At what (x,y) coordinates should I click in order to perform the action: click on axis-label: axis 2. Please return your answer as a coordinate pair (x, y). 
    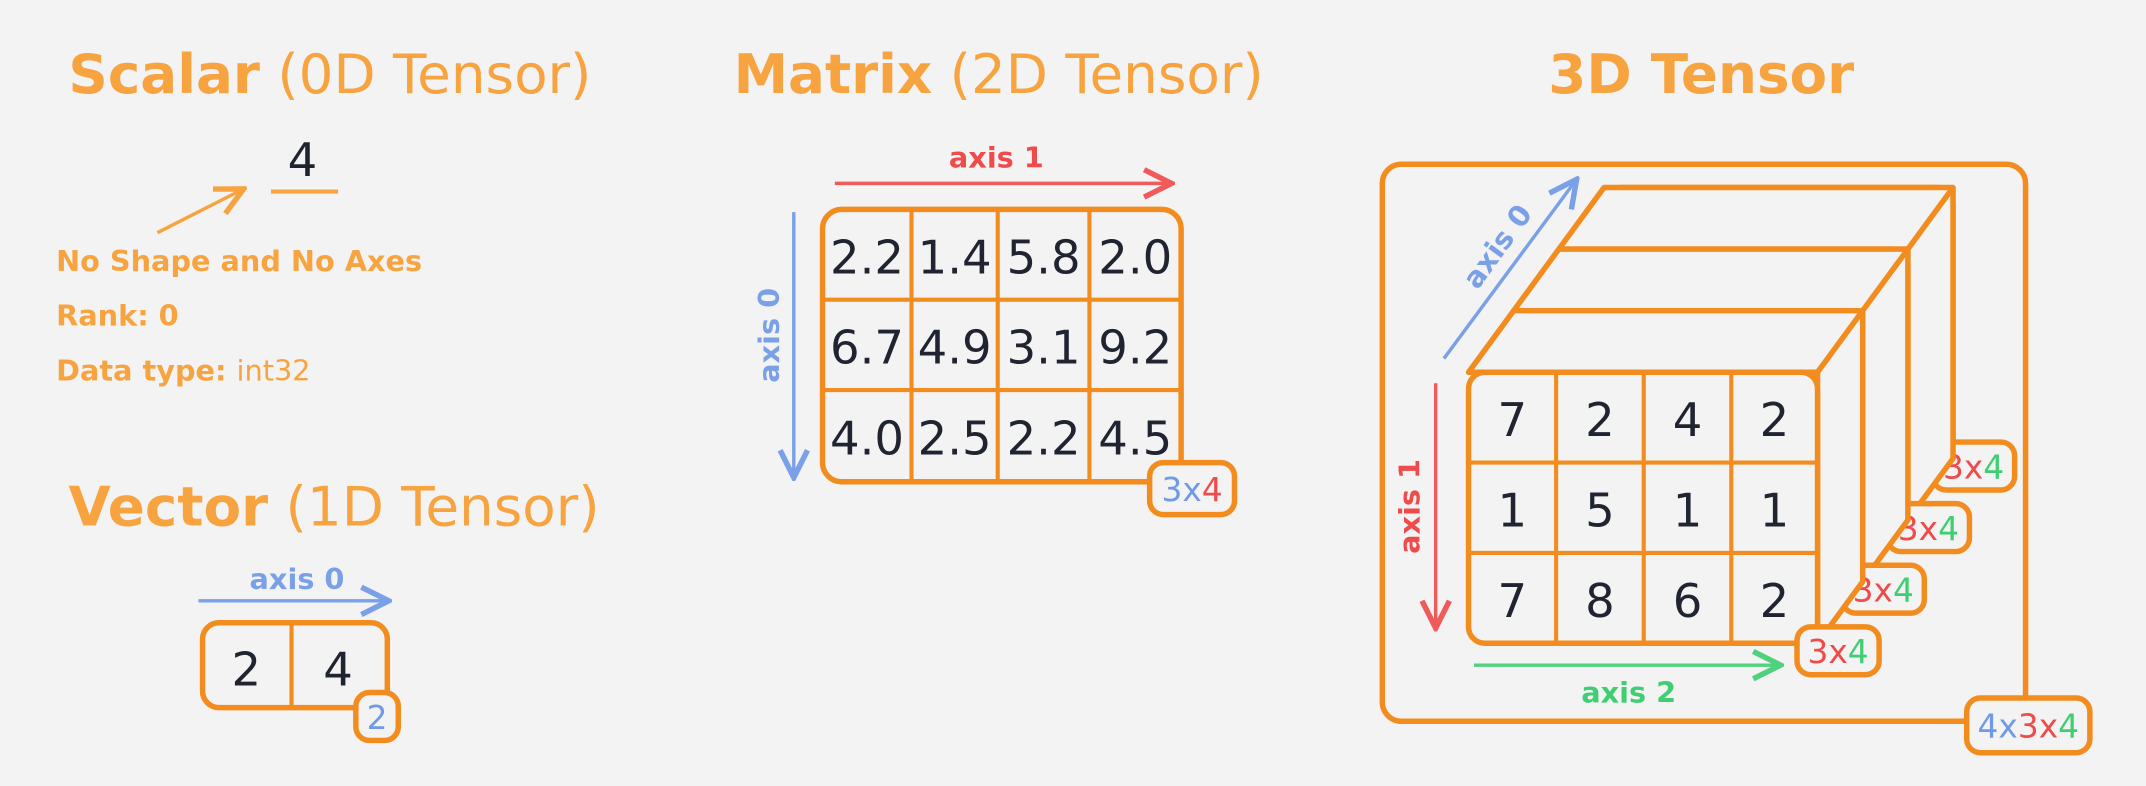
    Looking at the image, I should click on (1628, 693).